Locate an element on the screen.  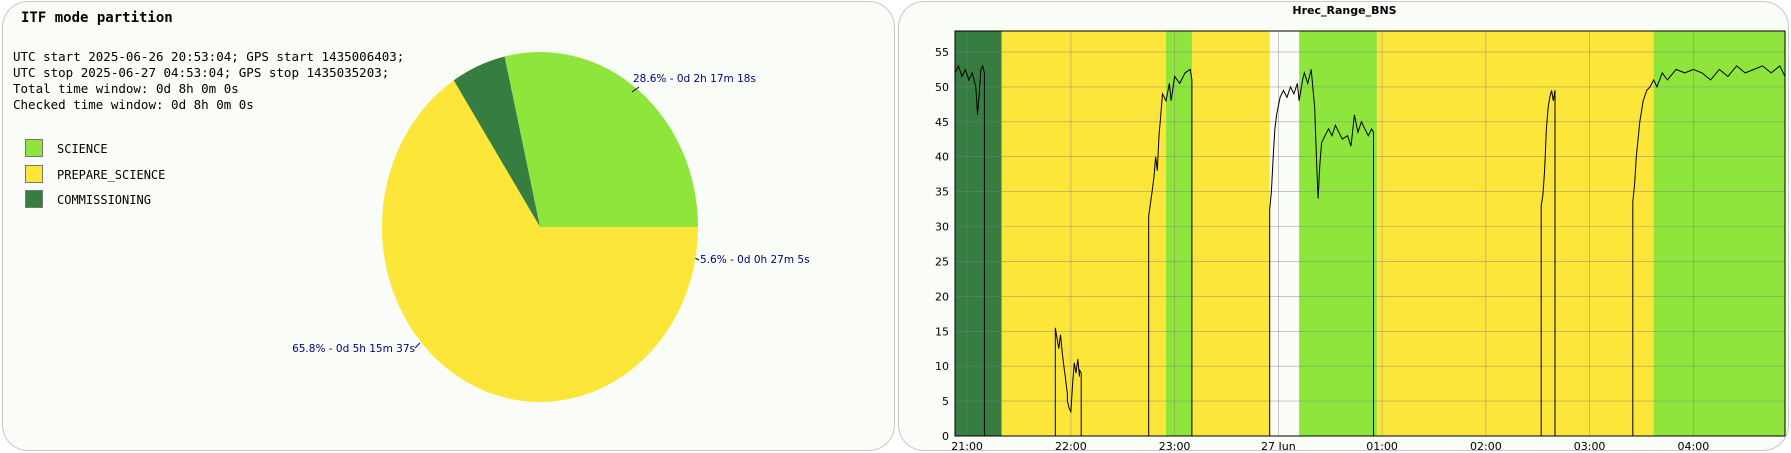
y-tick-label-15: 15 is located at coordinates (942, 331).